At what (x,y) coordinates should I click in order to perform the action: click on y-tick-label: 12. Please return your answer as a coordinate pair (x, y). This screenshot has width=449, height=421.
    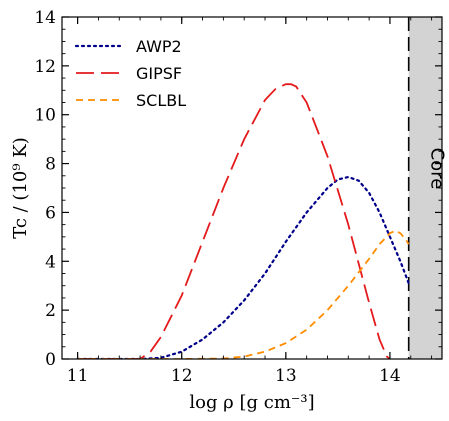
    Looking at the image, I should click on (45, 67).